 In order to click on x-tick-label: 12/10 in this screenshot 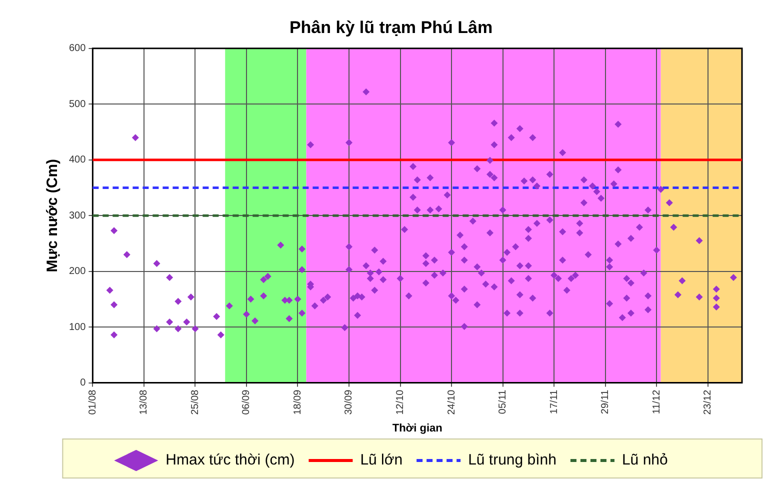, I will do `click(400, 402)`.